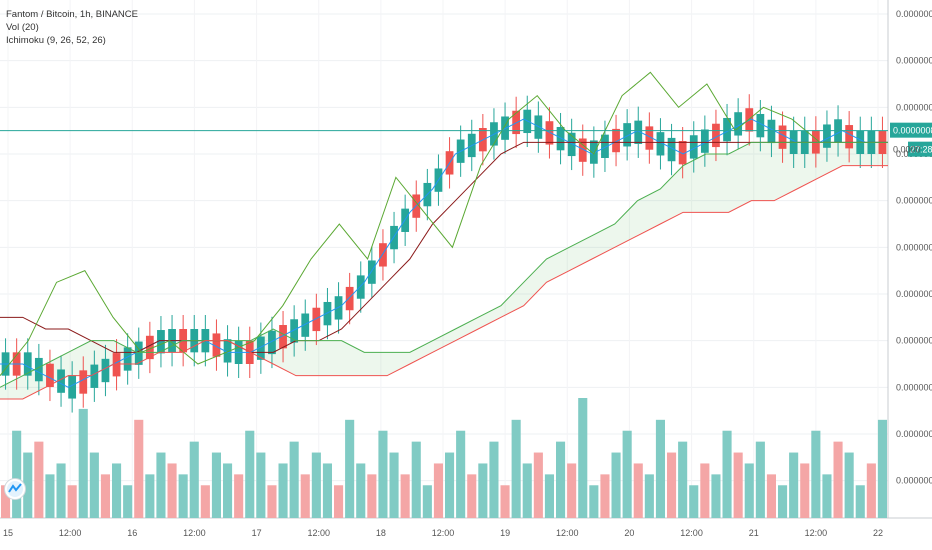  What do you see at coordinates (878, 533) in the screenshot?
I see `x-tick-label: 22` at bounding box center [878, 533].